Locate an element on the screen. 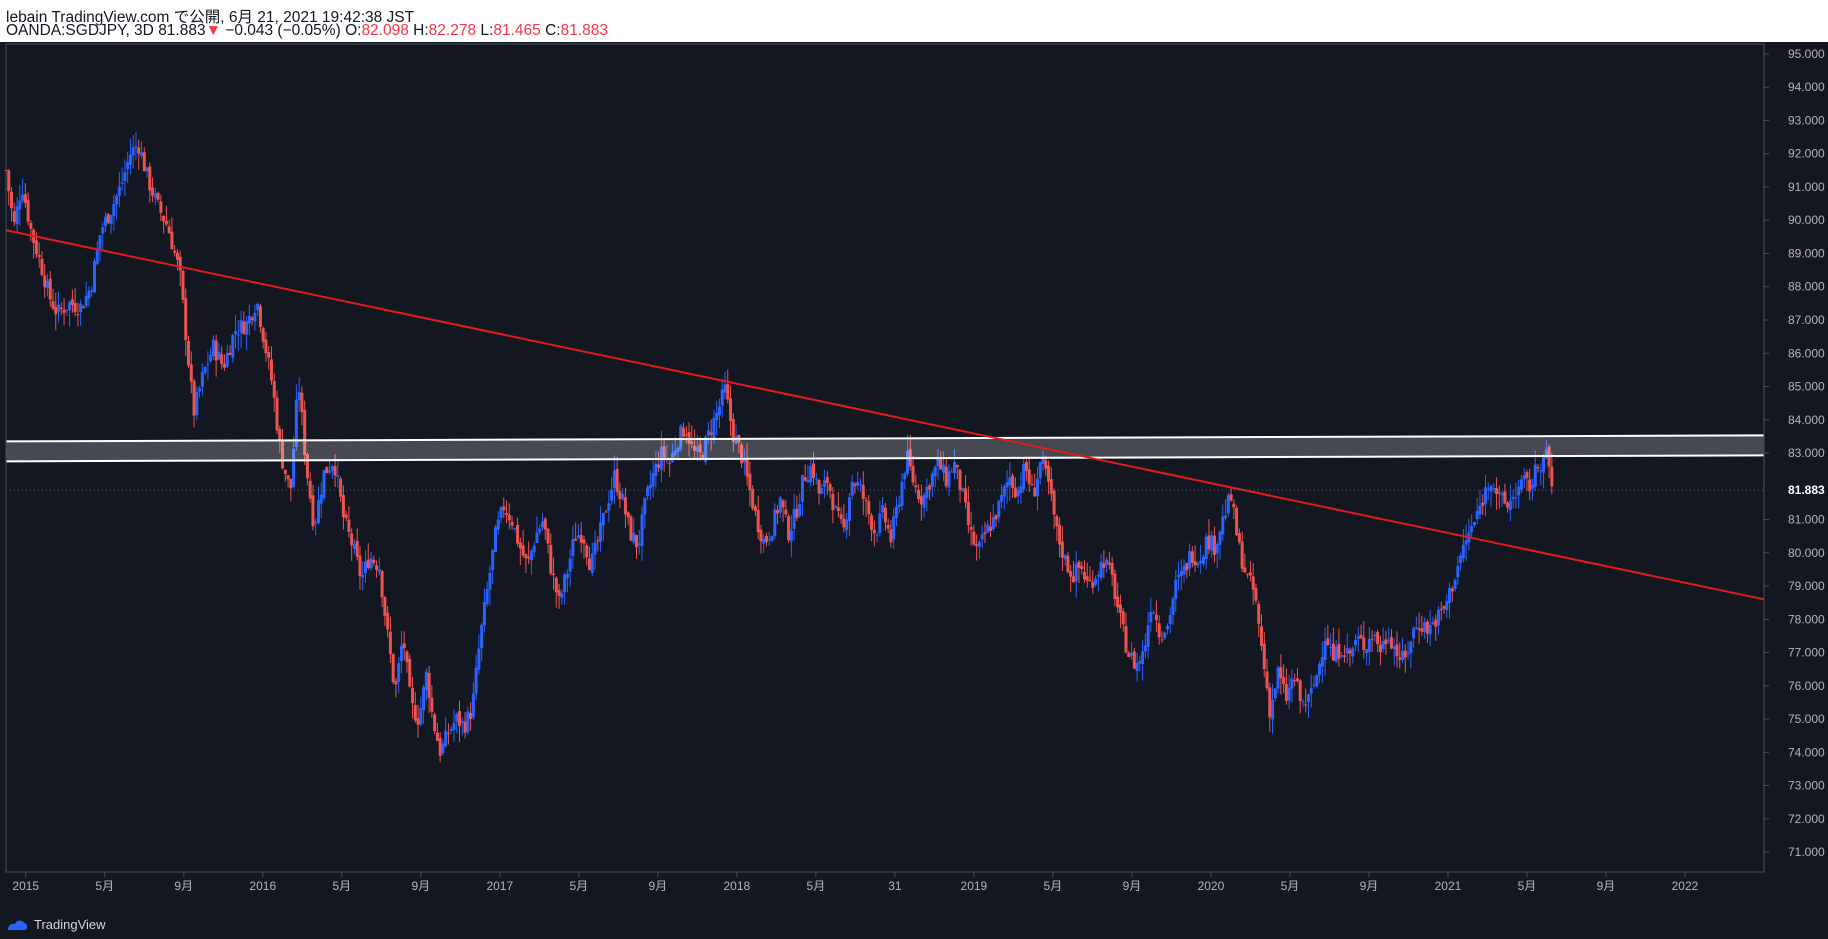 This screenshot has height=939, width=1828. resistance-zone is located at coordinates (885, 448).